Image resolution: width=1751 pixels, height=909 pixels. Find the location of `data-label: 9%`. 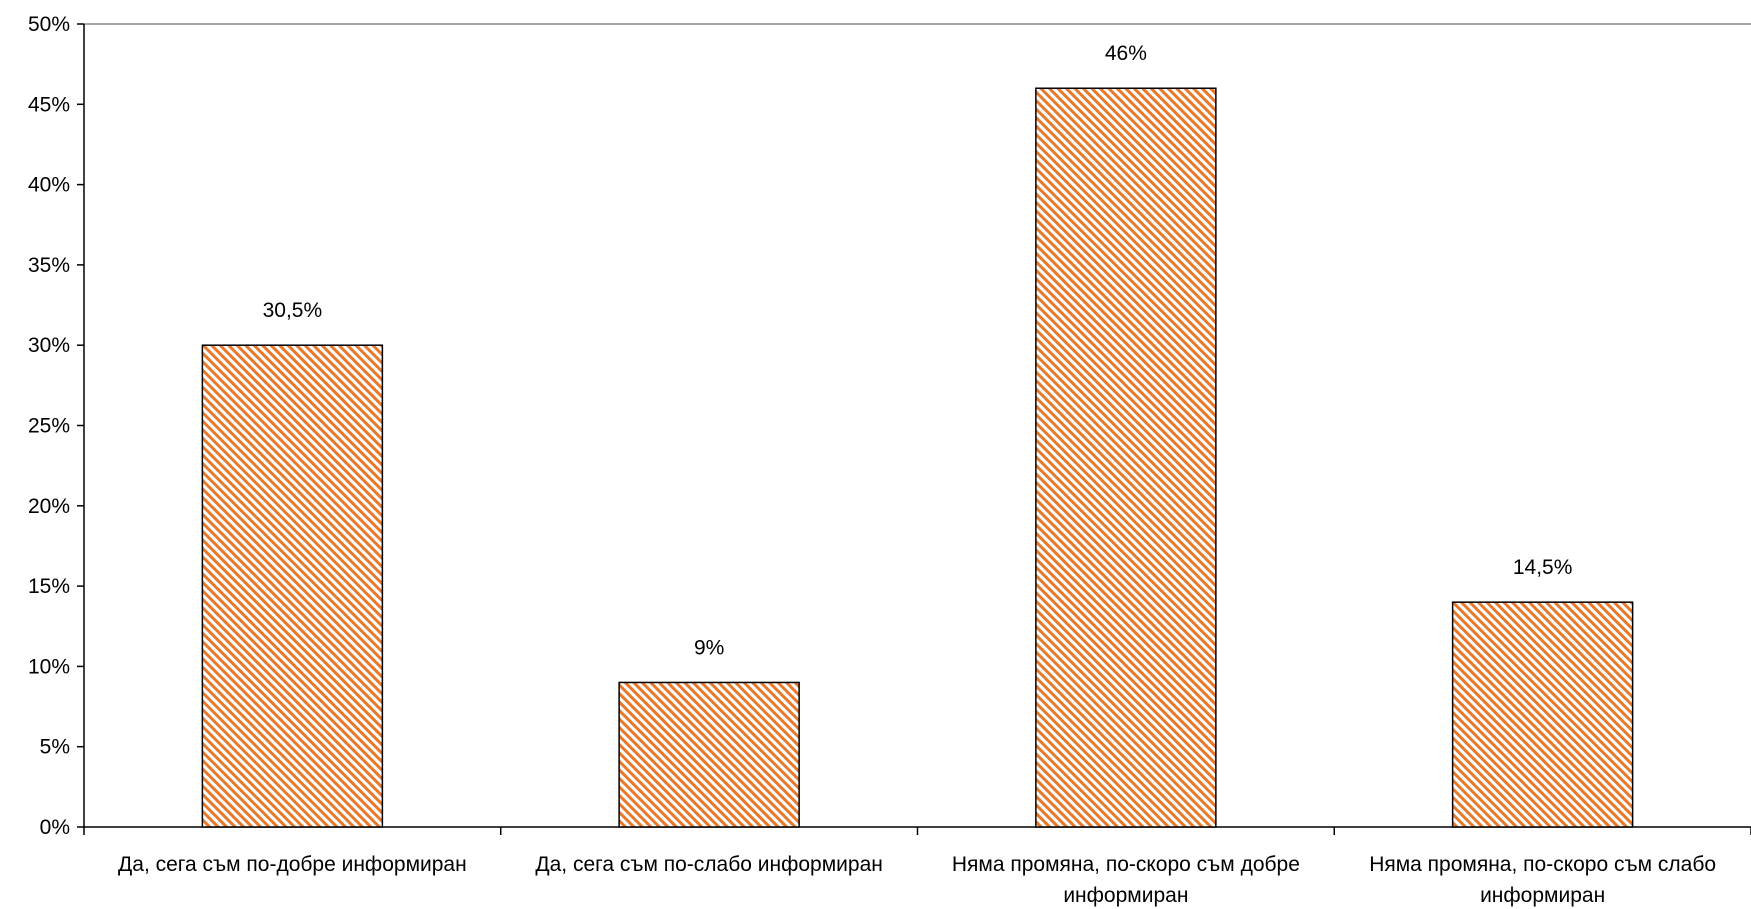

data-label: 9% is located at coordinates (709, 647).